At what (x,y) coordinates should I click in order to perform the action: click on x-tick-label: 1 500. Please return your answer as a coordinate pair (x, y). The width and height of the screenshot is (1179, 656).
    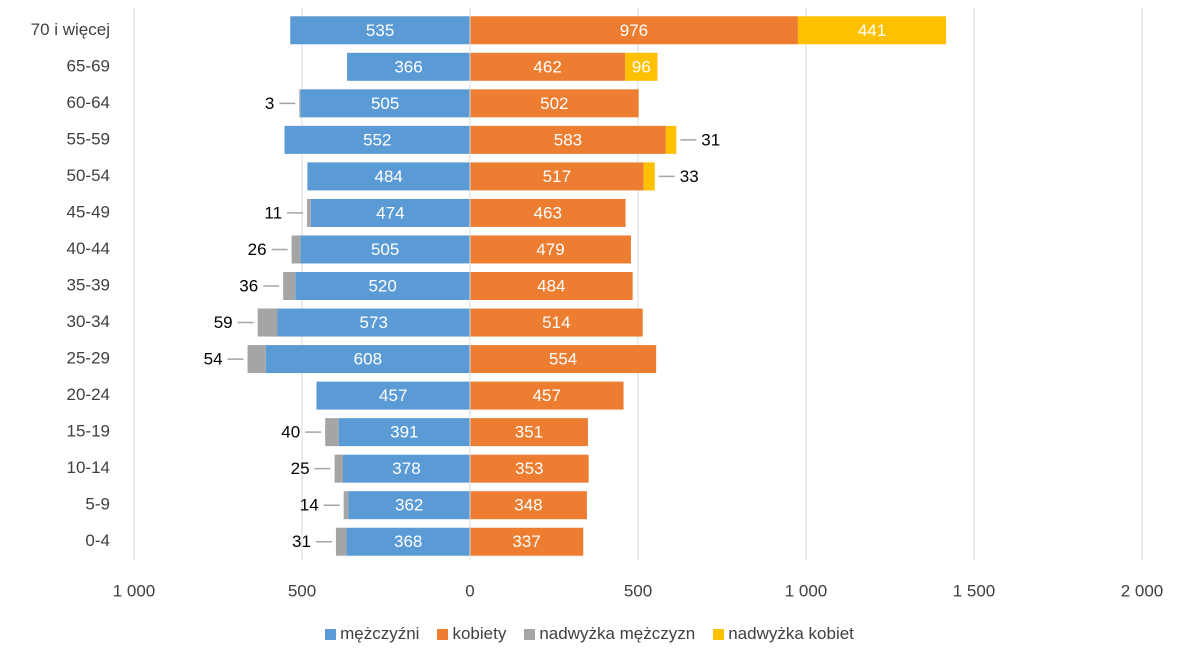
    Looking at the image, I should click on (974, 590).